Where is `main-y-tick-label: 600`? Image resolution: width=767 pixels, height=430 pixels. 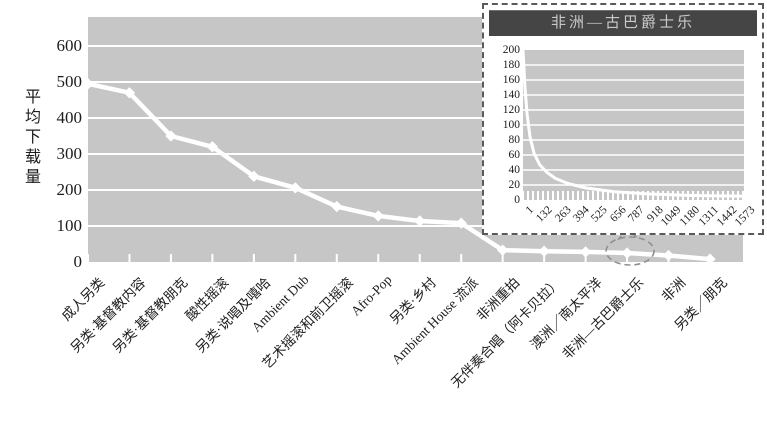 main-y-tick-label: 600 is located at coordinates (69, 45).